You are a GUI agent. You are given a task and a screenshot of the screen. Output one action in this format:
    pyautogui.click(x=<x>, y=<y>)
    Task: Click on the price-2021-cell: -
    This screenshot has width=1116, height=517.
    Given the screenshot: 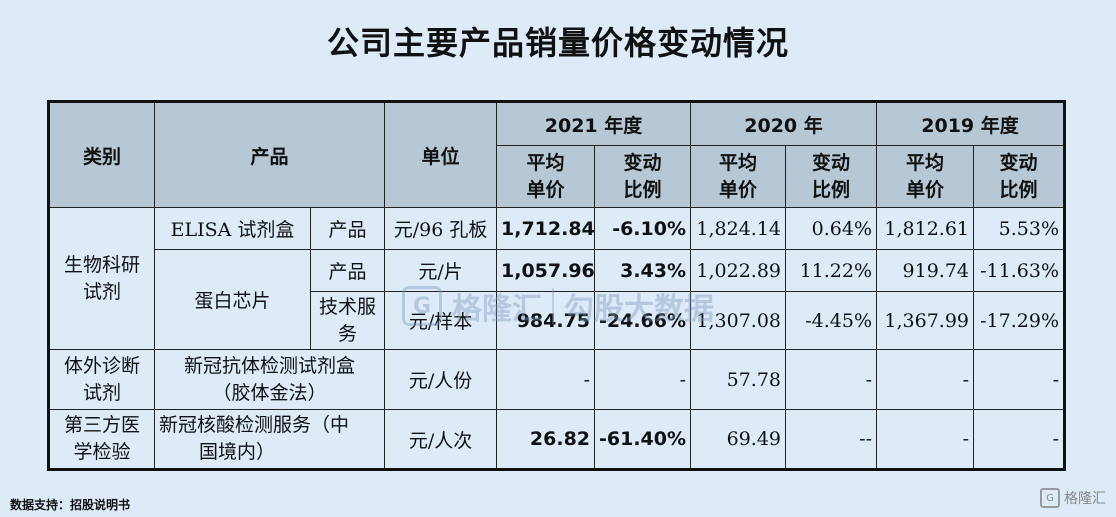 What is the action you would take?
    pyautogui.click(x=546, y=379)
    